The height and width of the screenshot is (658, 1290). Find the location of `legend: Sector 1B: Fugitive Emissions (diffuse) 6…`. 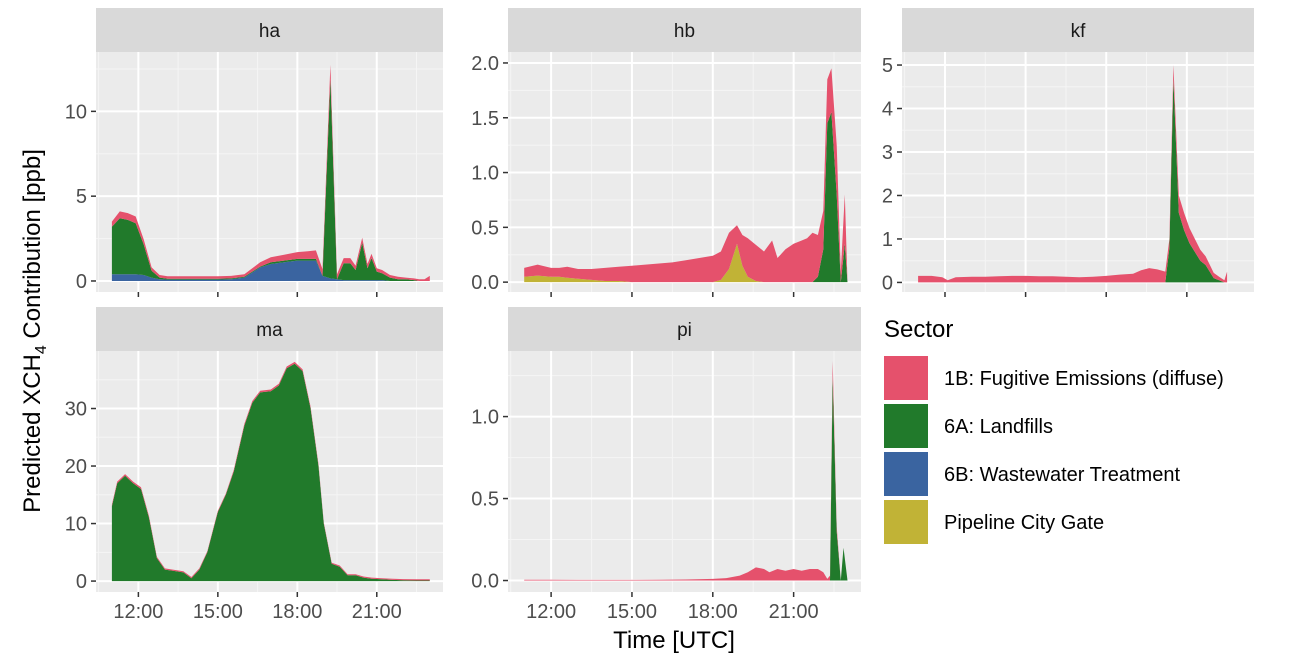

legend: Sector 1B: Fugitive Emissions (diffuse) 6… is located at coordinates (1054, 430).